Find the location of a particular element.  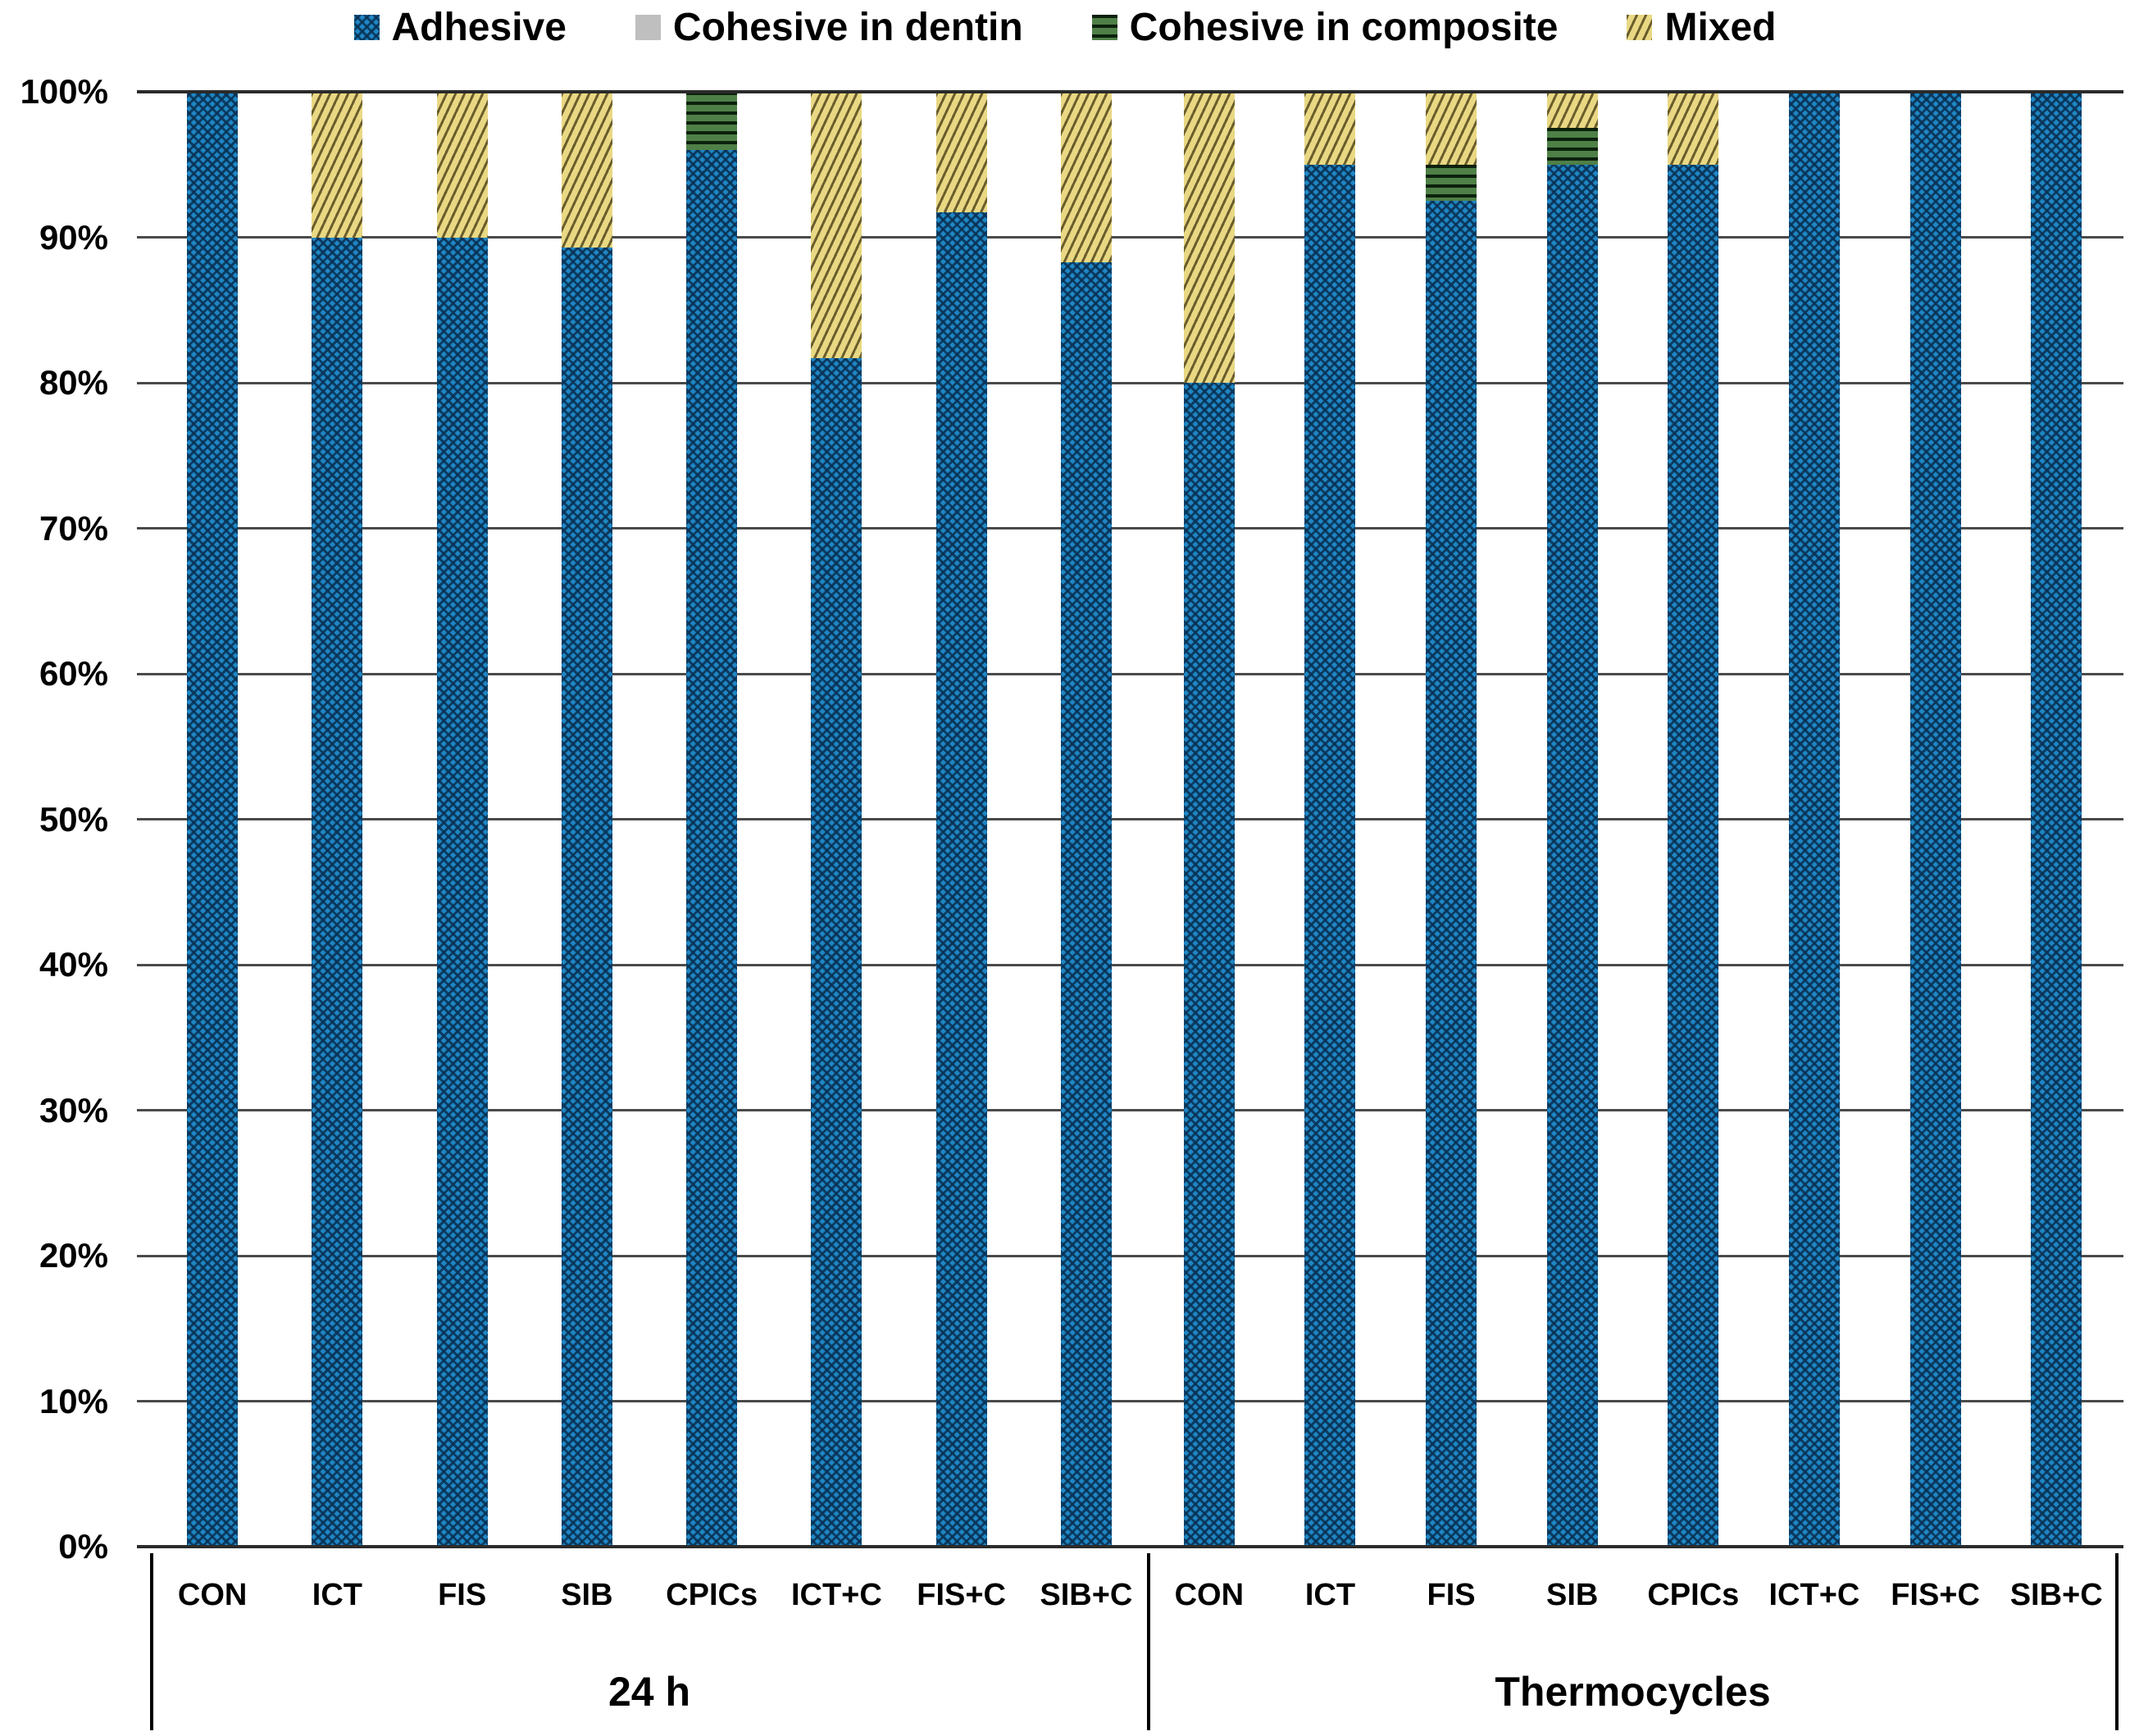

bar-thermocycles-CON is located at coordinates (1209, 819).